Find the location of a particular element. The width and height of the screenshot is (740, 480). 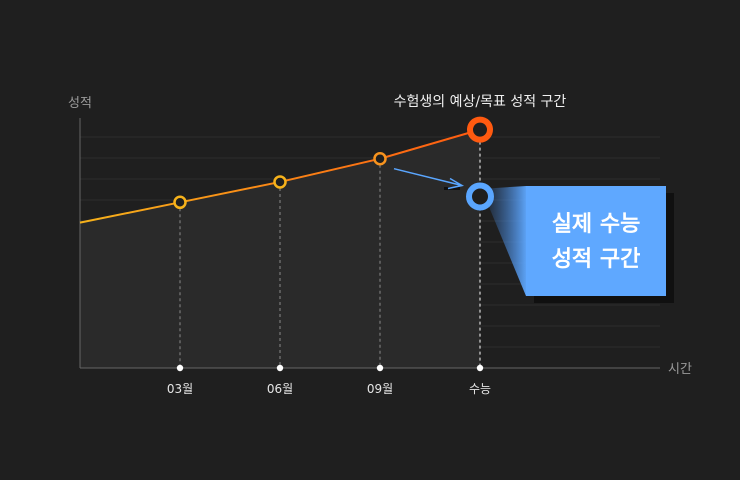

actual-score-point is located at coordinates (480, 196).